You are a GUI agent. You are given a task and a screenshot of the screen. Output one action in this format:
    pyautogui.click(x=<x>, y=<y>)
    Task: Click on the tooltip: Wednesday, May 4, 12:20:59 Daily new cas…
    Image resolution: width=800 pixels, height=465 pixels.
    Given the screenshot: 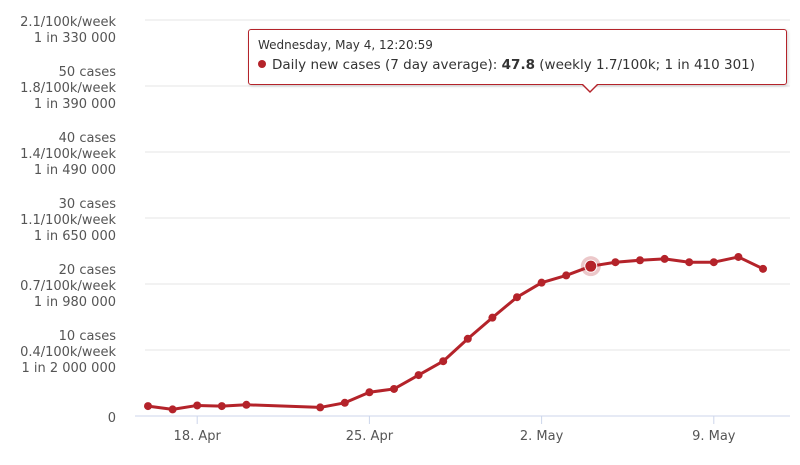 What is the action you would take?
    pyautogui.click(x=517, y=57)
    